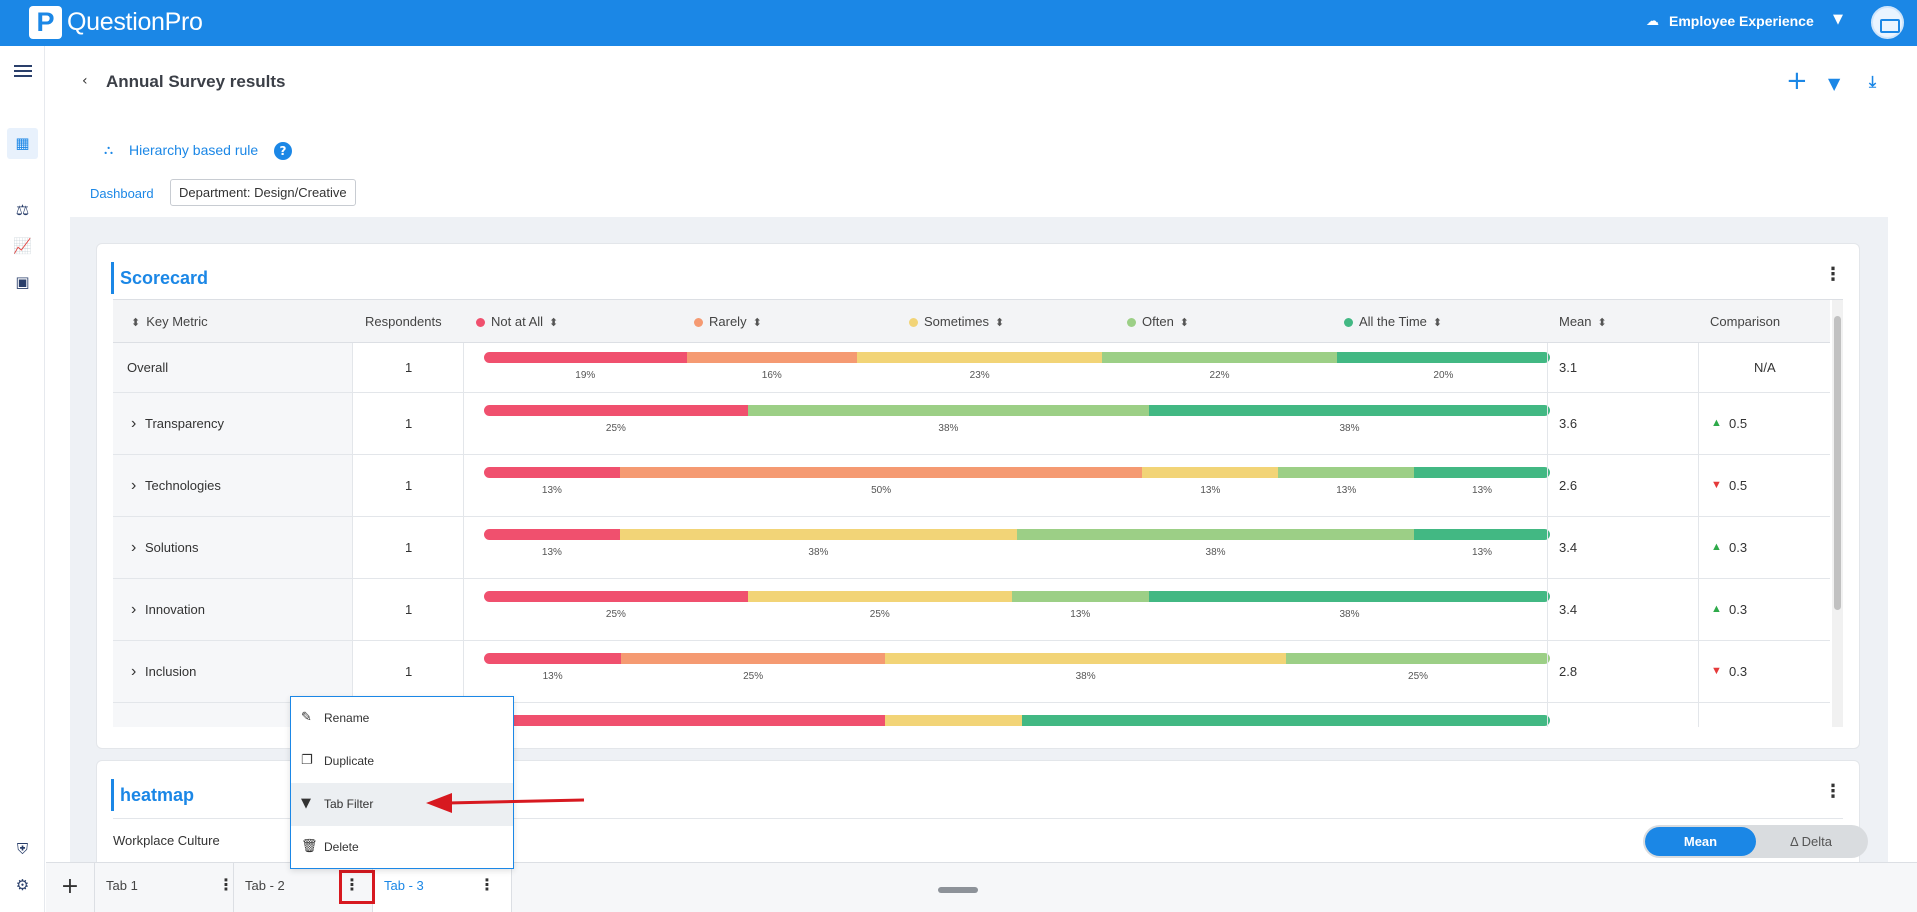 This screenshot has width=1917, height=912. I want to click on drag-handle, so click(958, 890).